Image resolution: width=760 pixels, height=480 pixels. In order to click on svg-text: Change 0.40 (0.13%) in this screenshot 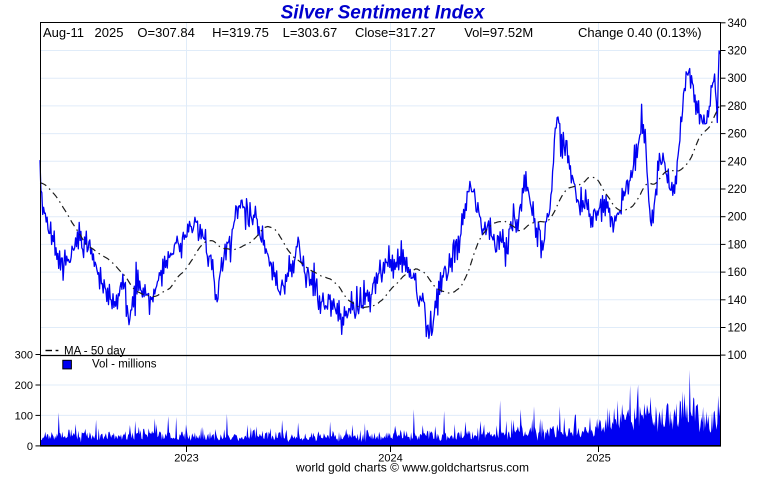, I will do `click(640, 32)`.